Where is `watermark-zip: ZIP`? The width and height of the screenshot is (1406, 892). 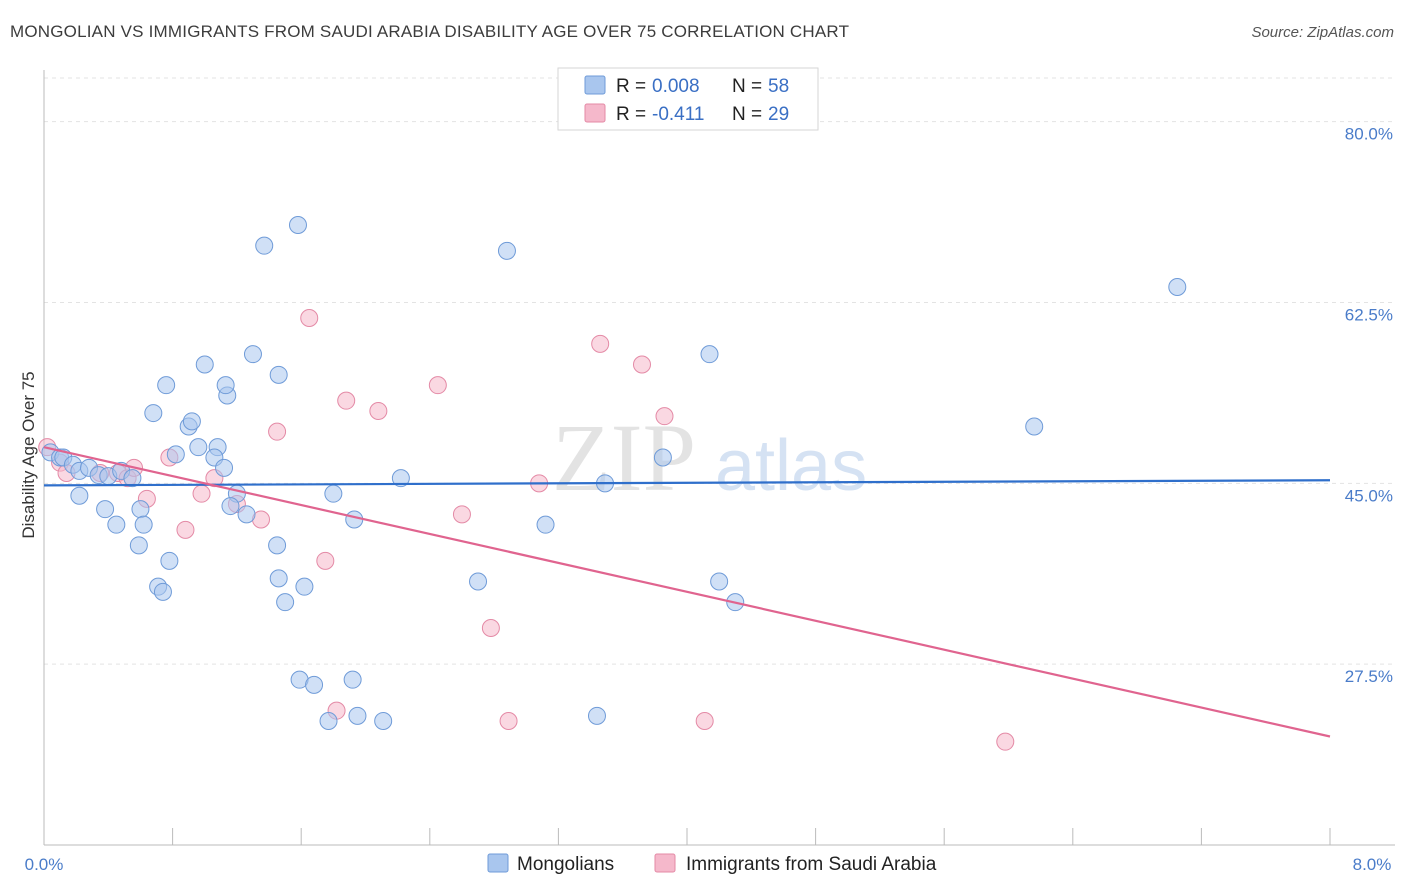
watermark-zip: ZIP is located at coordinates (624, 457).